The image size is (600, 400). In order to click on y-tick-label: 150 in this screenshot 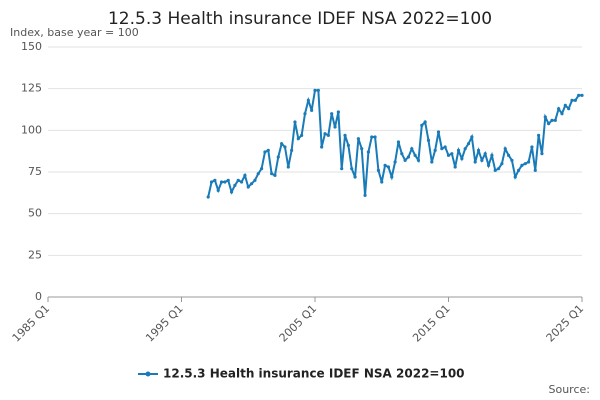, I will do `click(31, 46)`.